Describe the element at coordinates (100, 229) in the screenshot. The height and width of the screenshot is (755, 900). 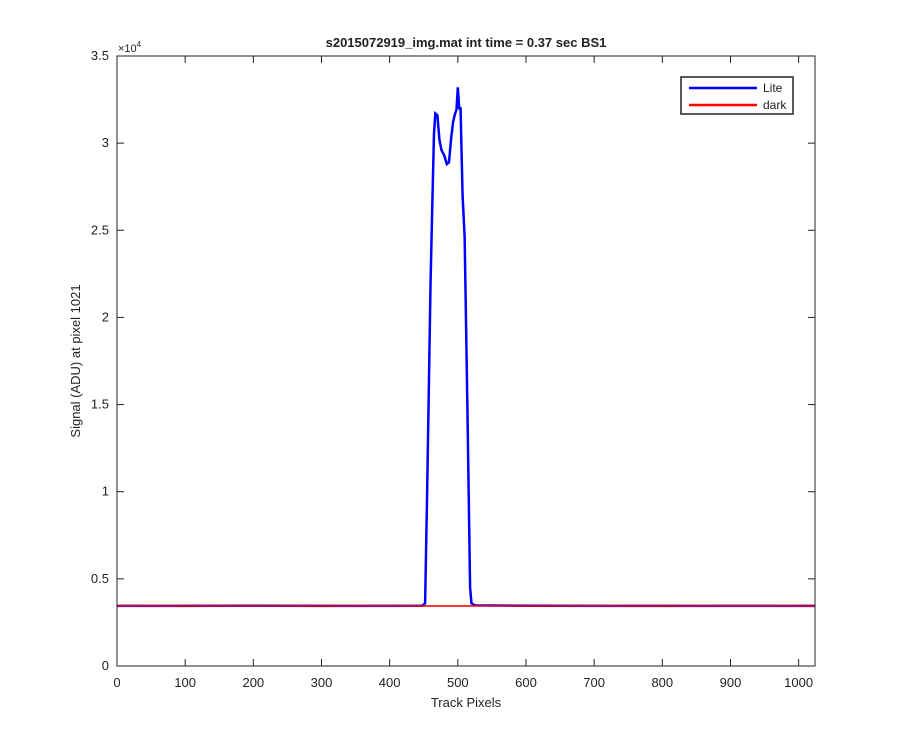
I see `y-tick-label: 2.5` at that location.